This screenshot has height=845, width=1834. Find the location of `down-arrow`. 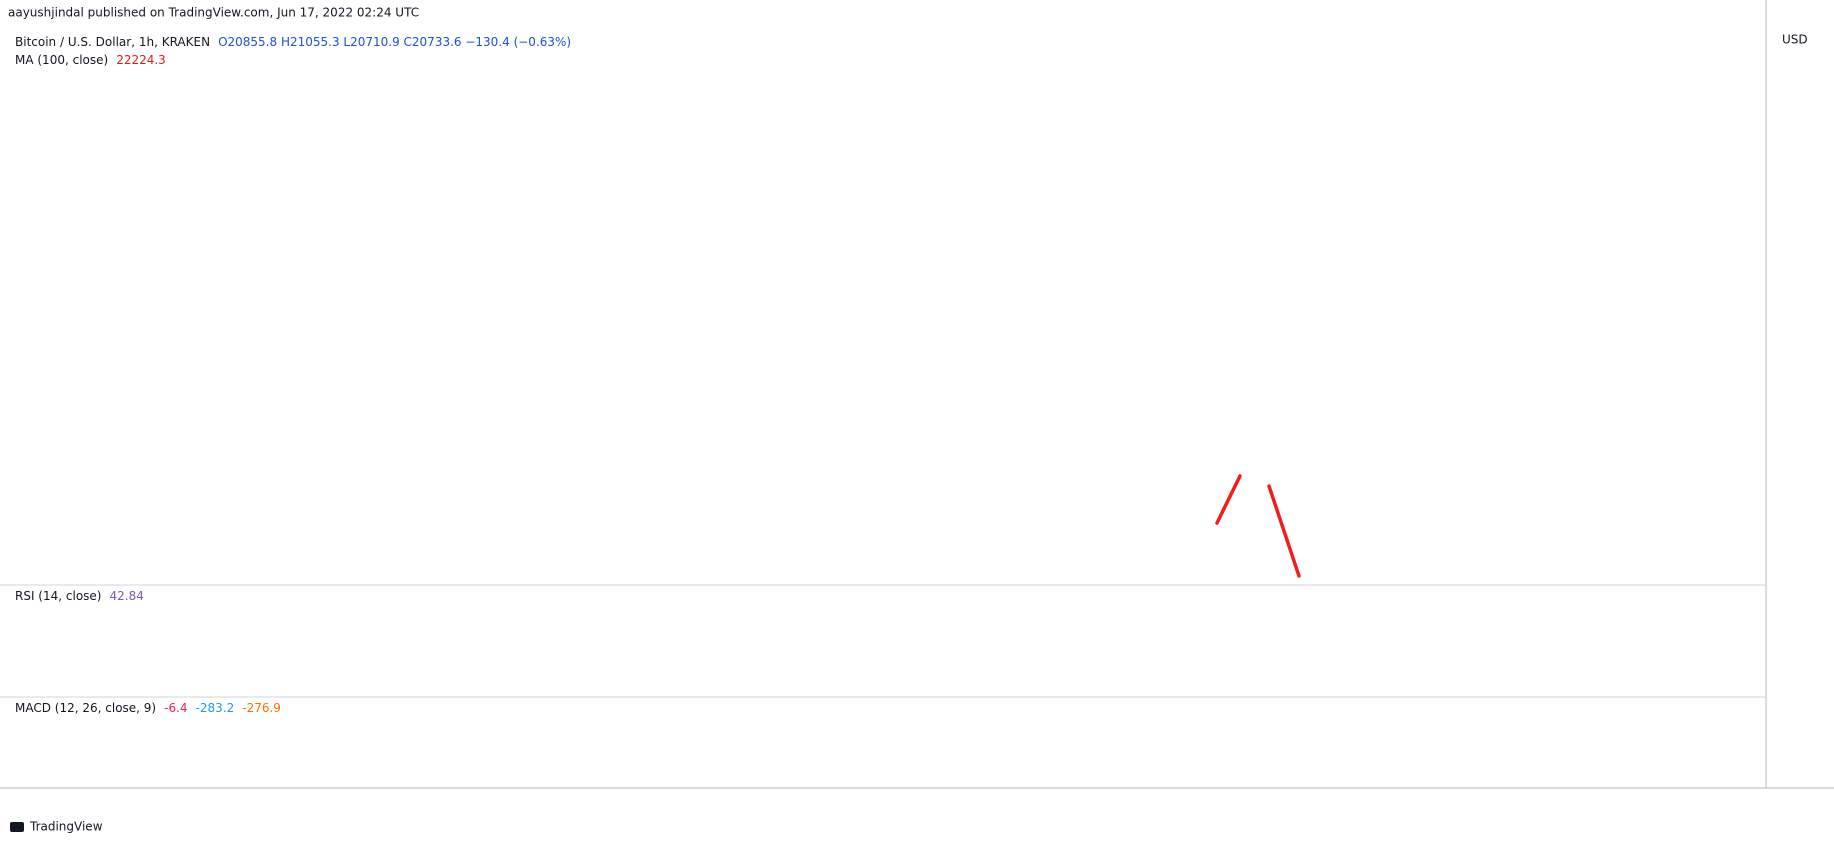

down-arrow is located at coordinates (1284, 531).